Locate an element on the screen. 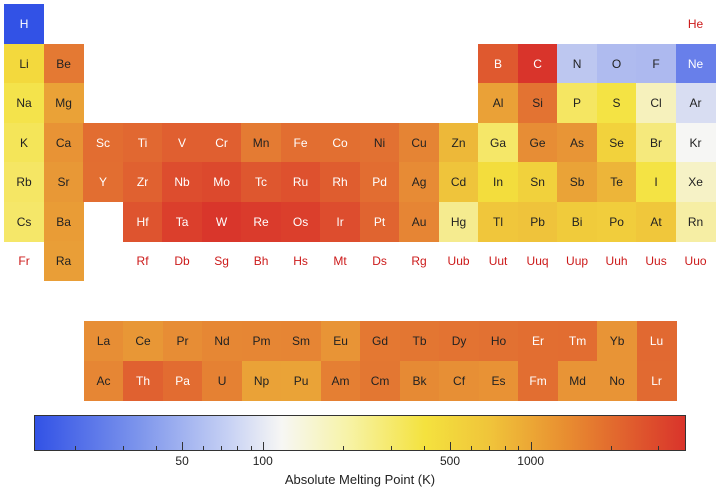  element-cell-md: Md is located at coordinates (577, 380).